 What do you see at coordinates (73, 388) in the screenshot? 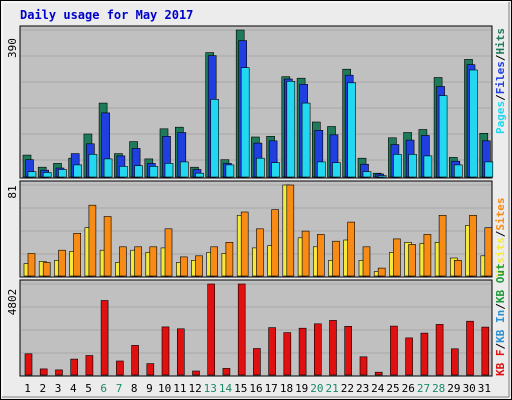
I see `x-tick-label-day-4: 4` at bounding box center [73, 388].